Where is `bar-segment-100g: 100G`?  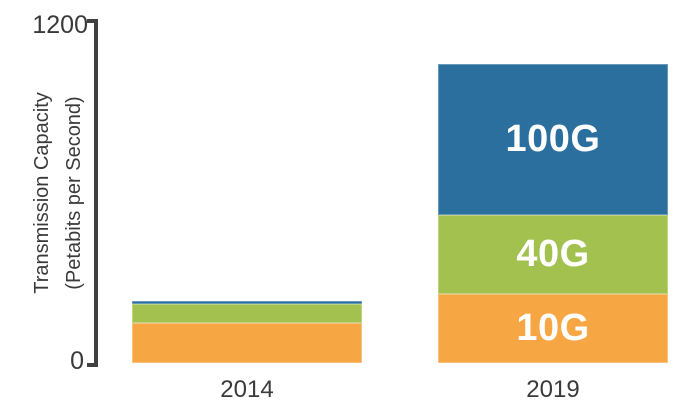
bar-segment-100g: 100G is located at coordinates (553, 139).